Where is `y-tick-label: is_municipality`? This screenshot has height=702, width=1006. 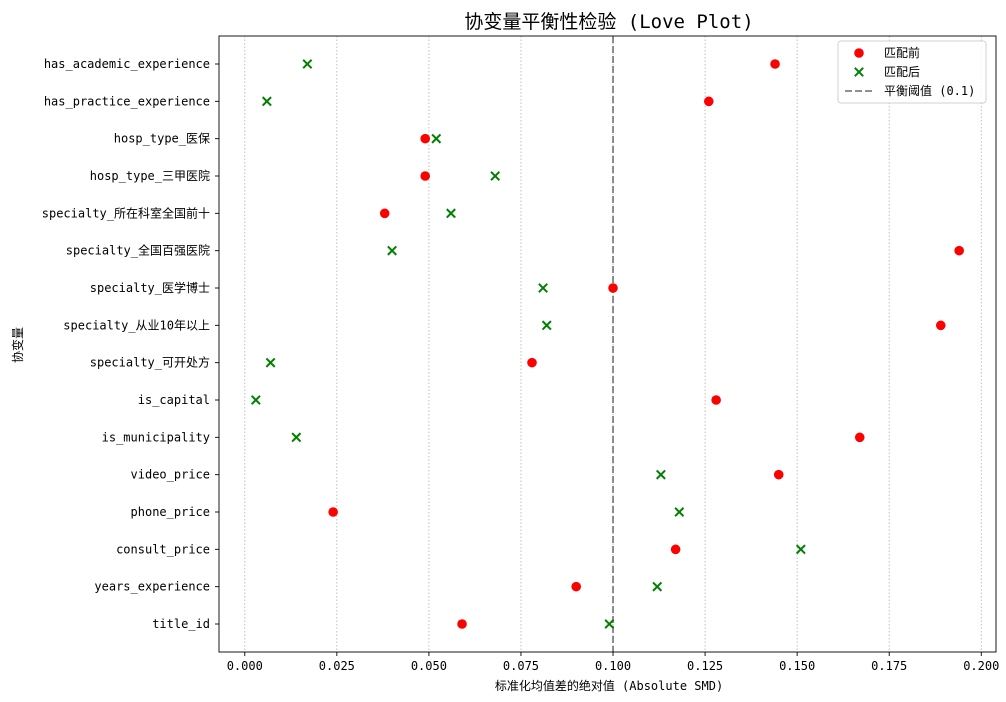
y-tick-label: is_municipality is located at coordinates (156, 437).